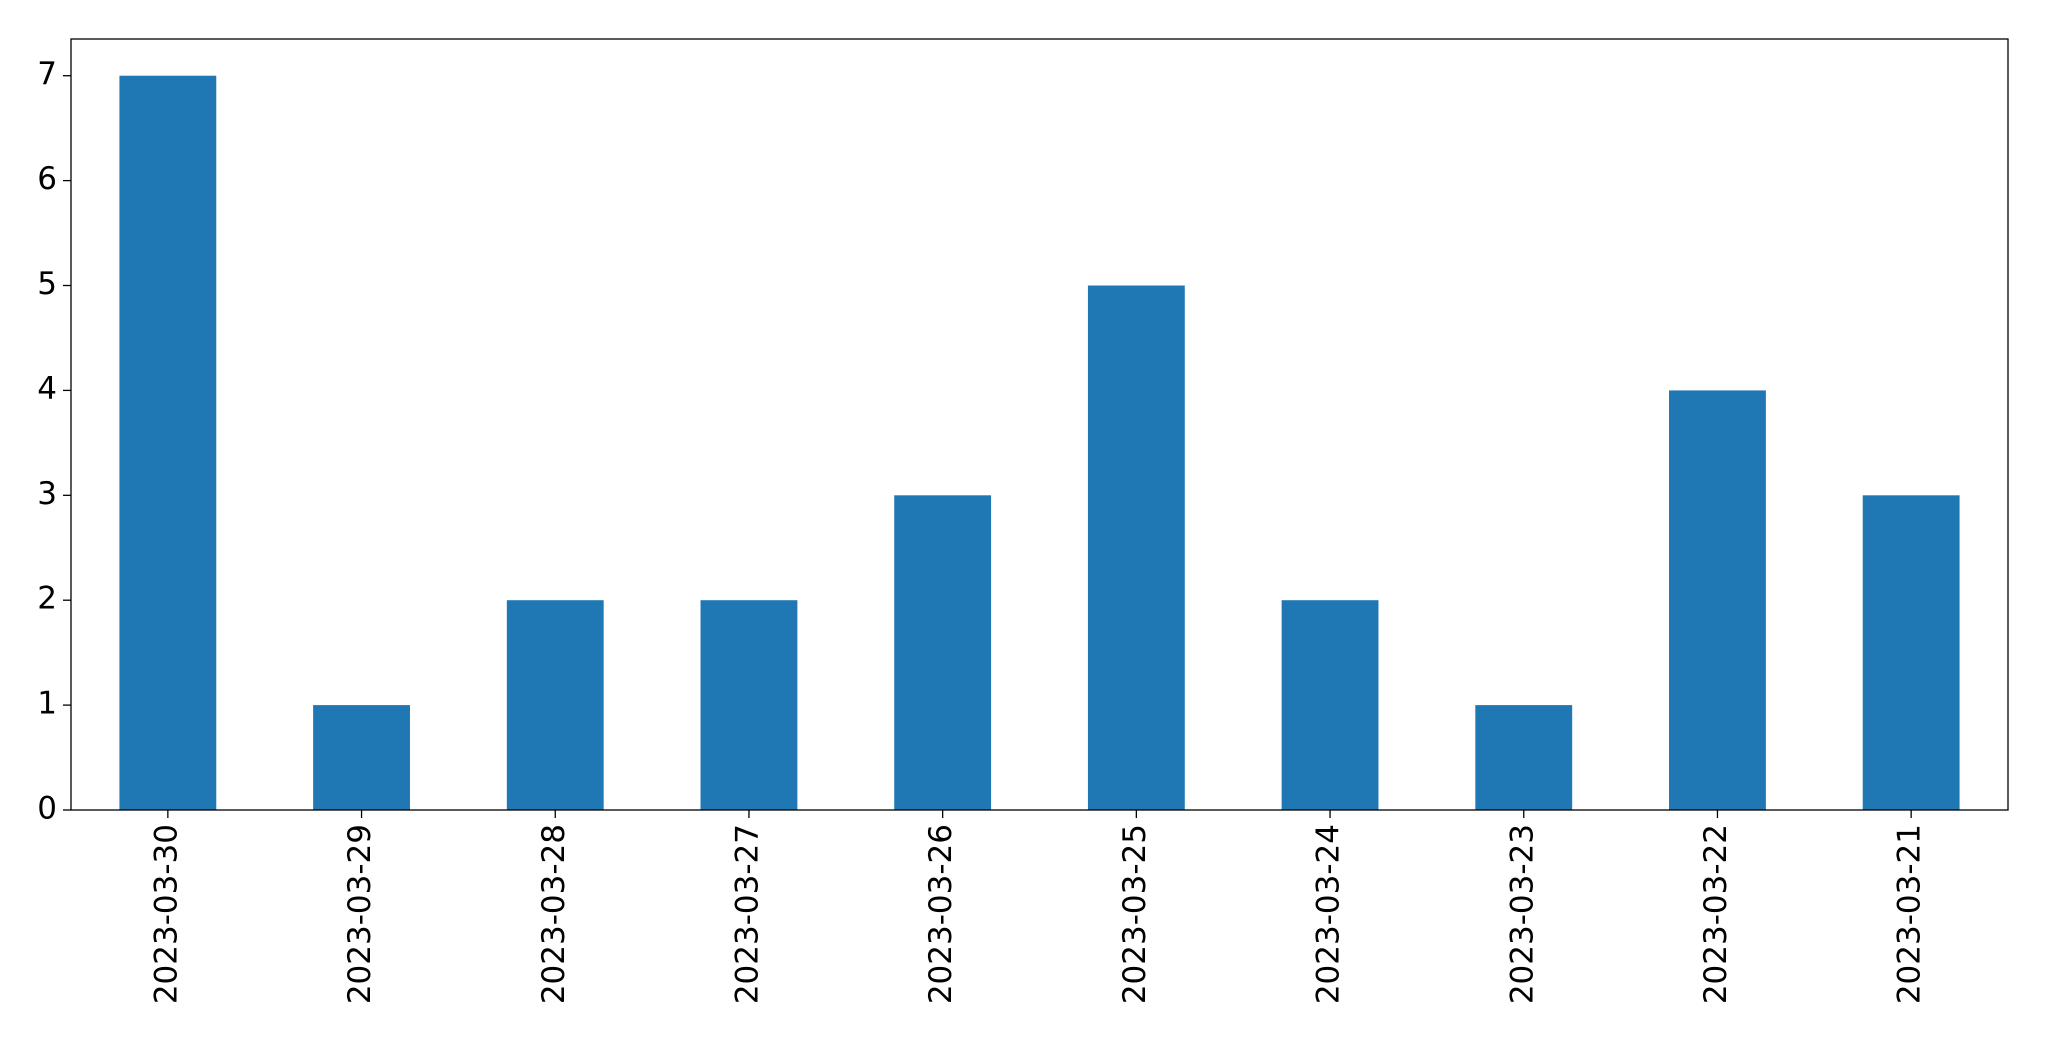 Image resolution: width=2049 pixels, height=1061 pixels. Describe the element at coordinates (166, 914) in the screenshot. I see `x-tick-label: 2023-03-30` at that location.